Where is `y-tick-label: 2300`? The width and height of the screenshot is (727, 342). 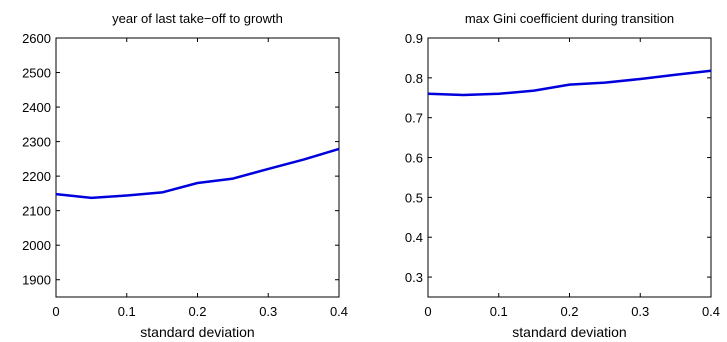
y-tick-label: 2300 is located at coordinates (36, 142).